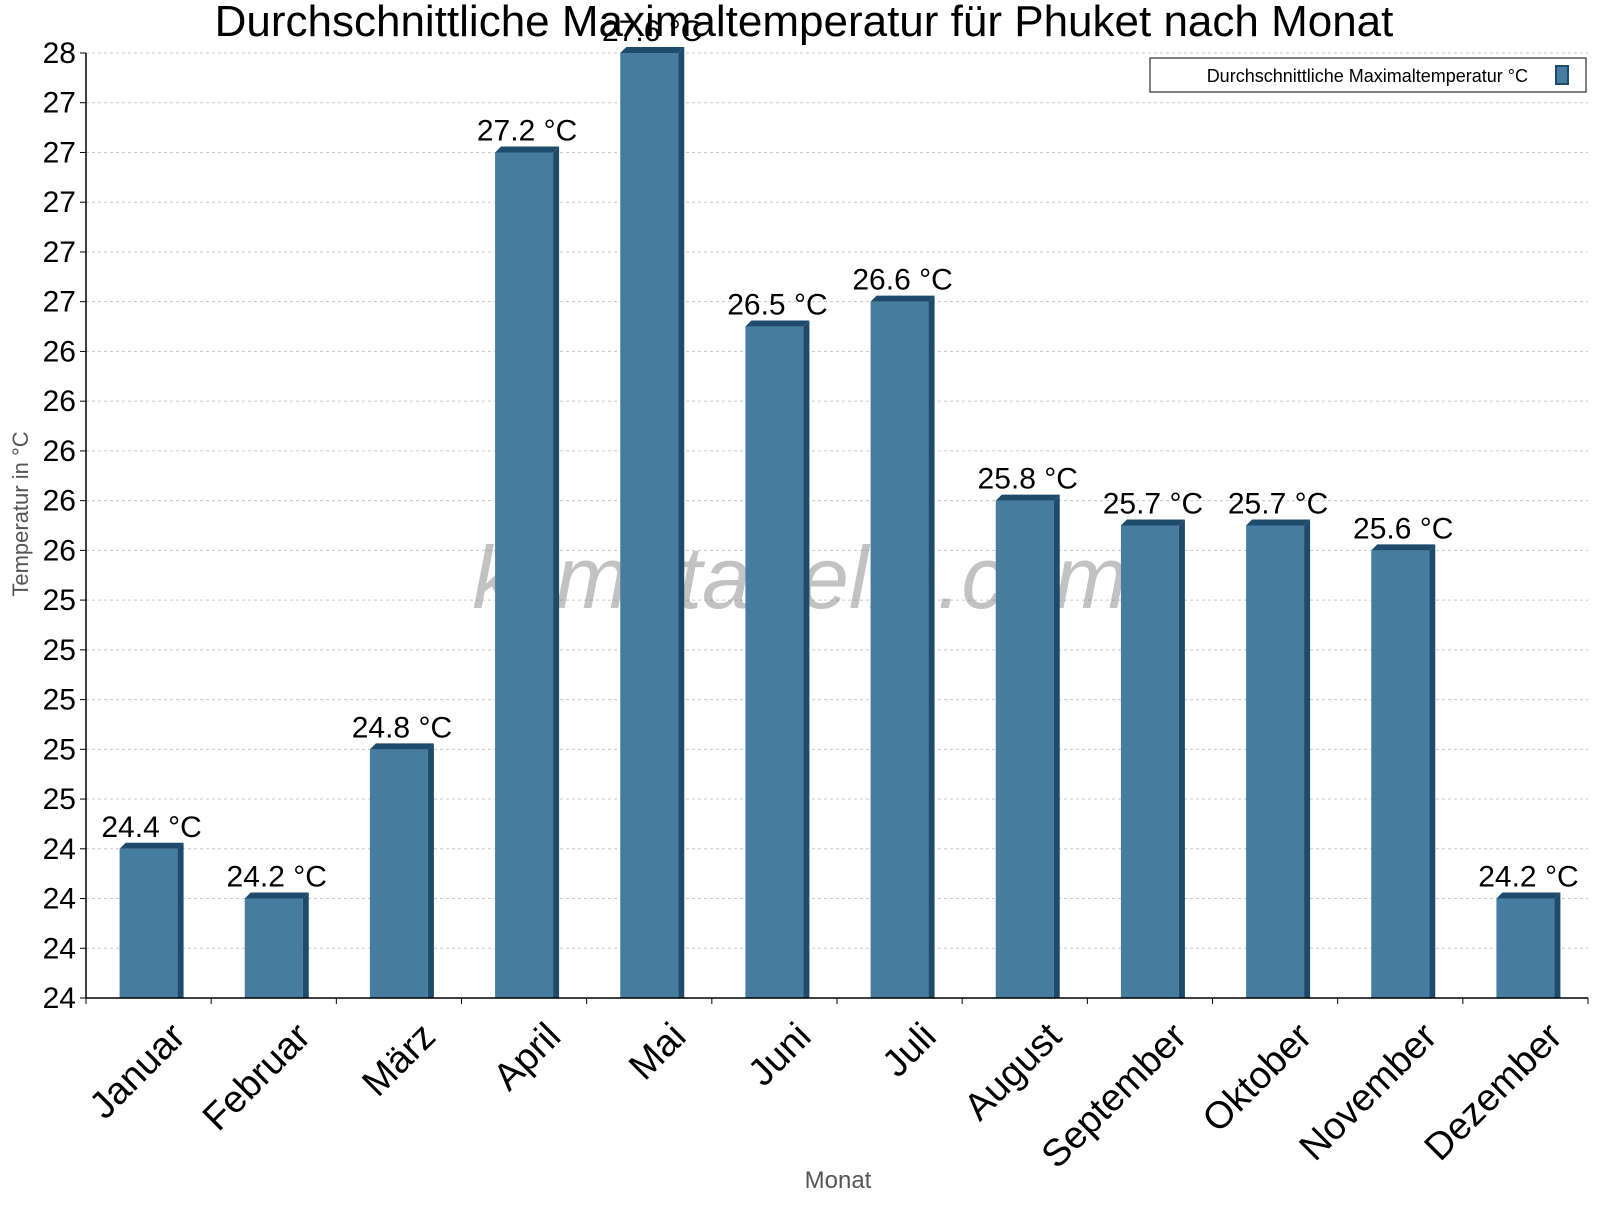 This screenshot has width=1600, height=1205. What do you see at coordinates (59, 53) in the screenshot?
I see `y-tick-label: 28` at bounding box center [59, 53].